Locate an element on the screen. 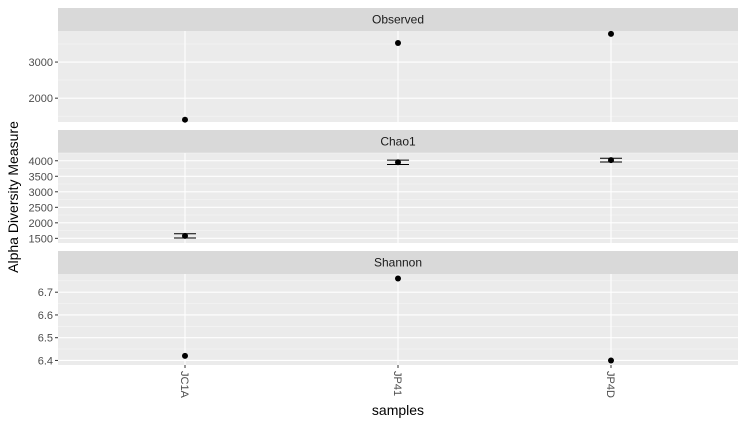 The height and width of the screenshot is (426, 746). y-tick-label: 4000 is located at coordinates (41, 162).